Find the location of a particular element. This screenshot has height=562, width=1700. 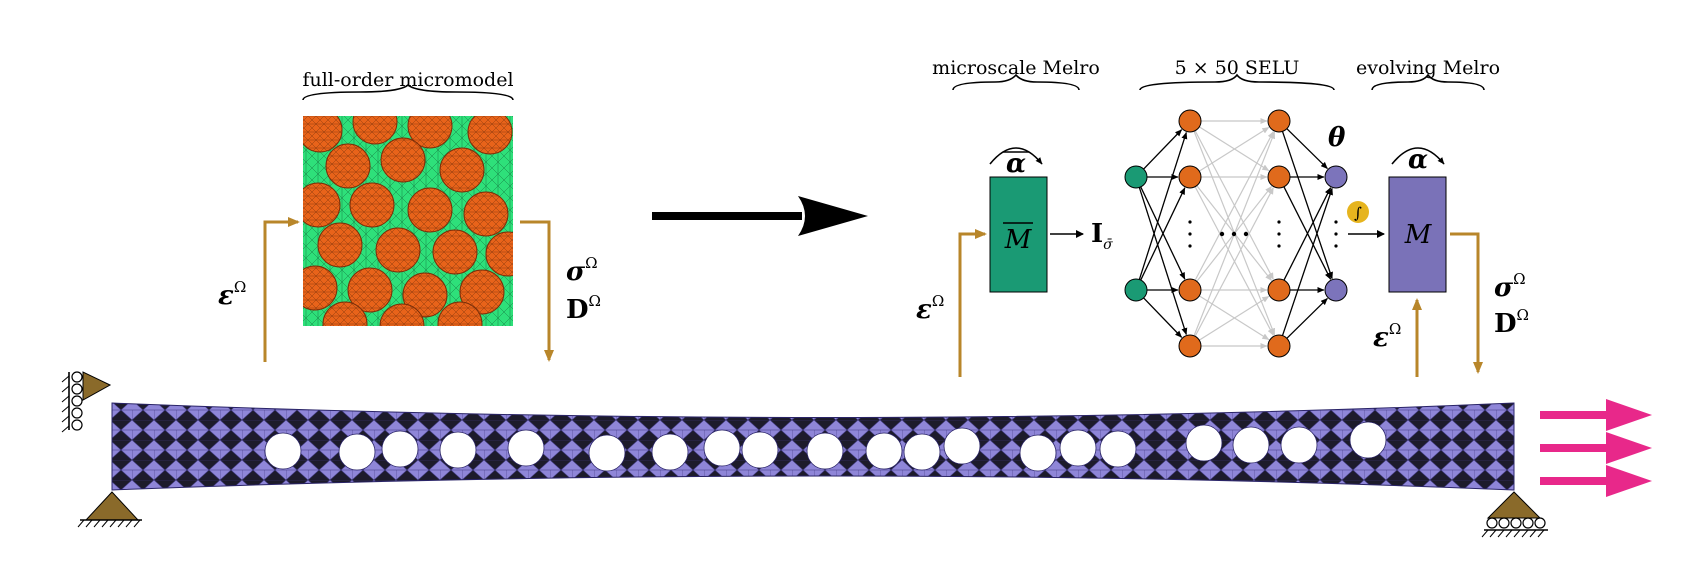

network-nodes is located at coordinates (1236, 233).